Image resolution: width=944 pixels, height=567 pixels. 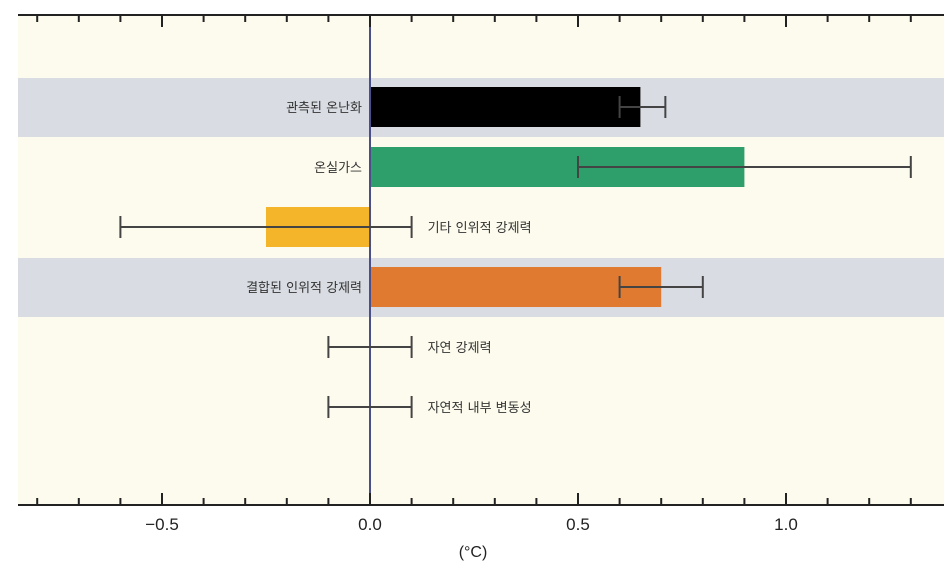 What do you see at coordinates (304, 288) in the screenshot?
I see `category-label: 결합된 인위적 강제력` at bounding box center [304, 288].